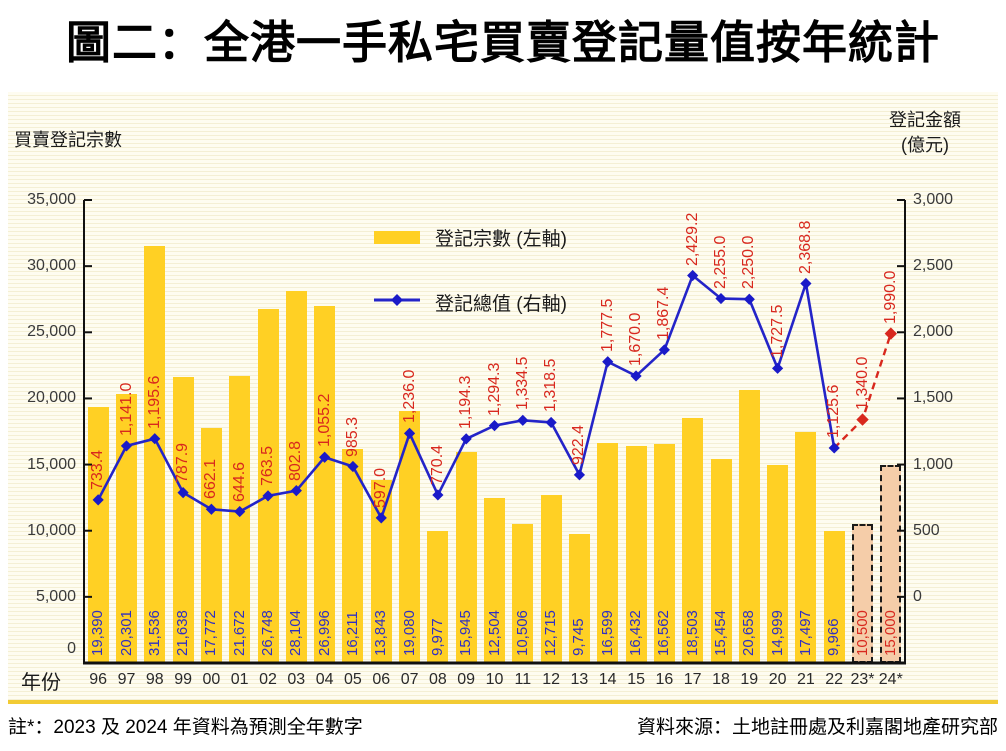  What do you see at coordinates (41, 683) in the screenshot?
I see `x-axis-title: 年份` at bounding box center [41, 683].